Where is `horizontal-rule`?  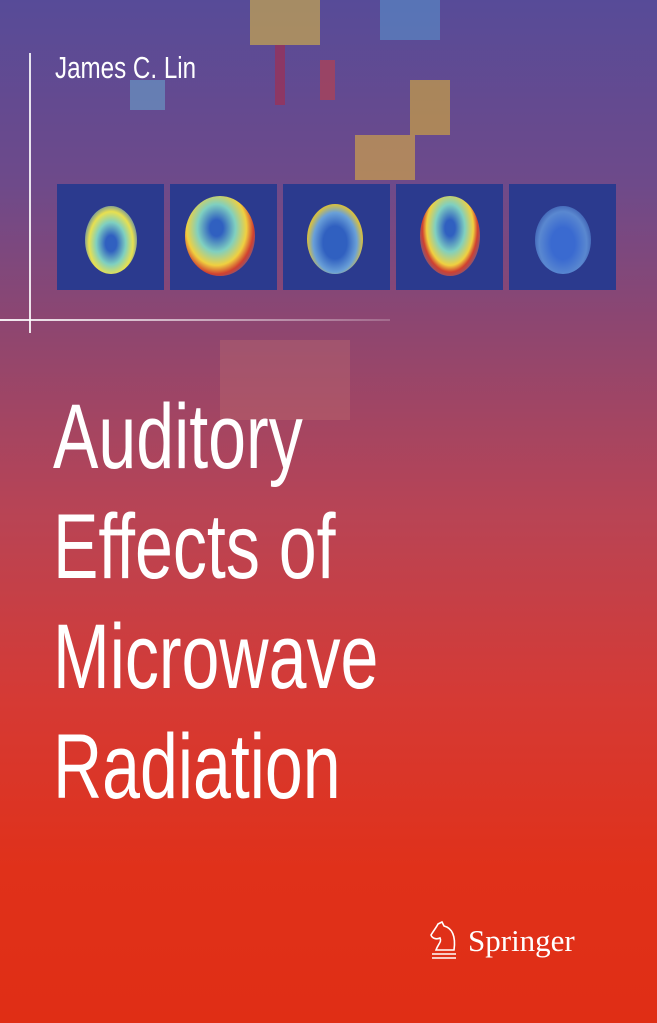
horizontal-rule is located at coordinates (195, 320).